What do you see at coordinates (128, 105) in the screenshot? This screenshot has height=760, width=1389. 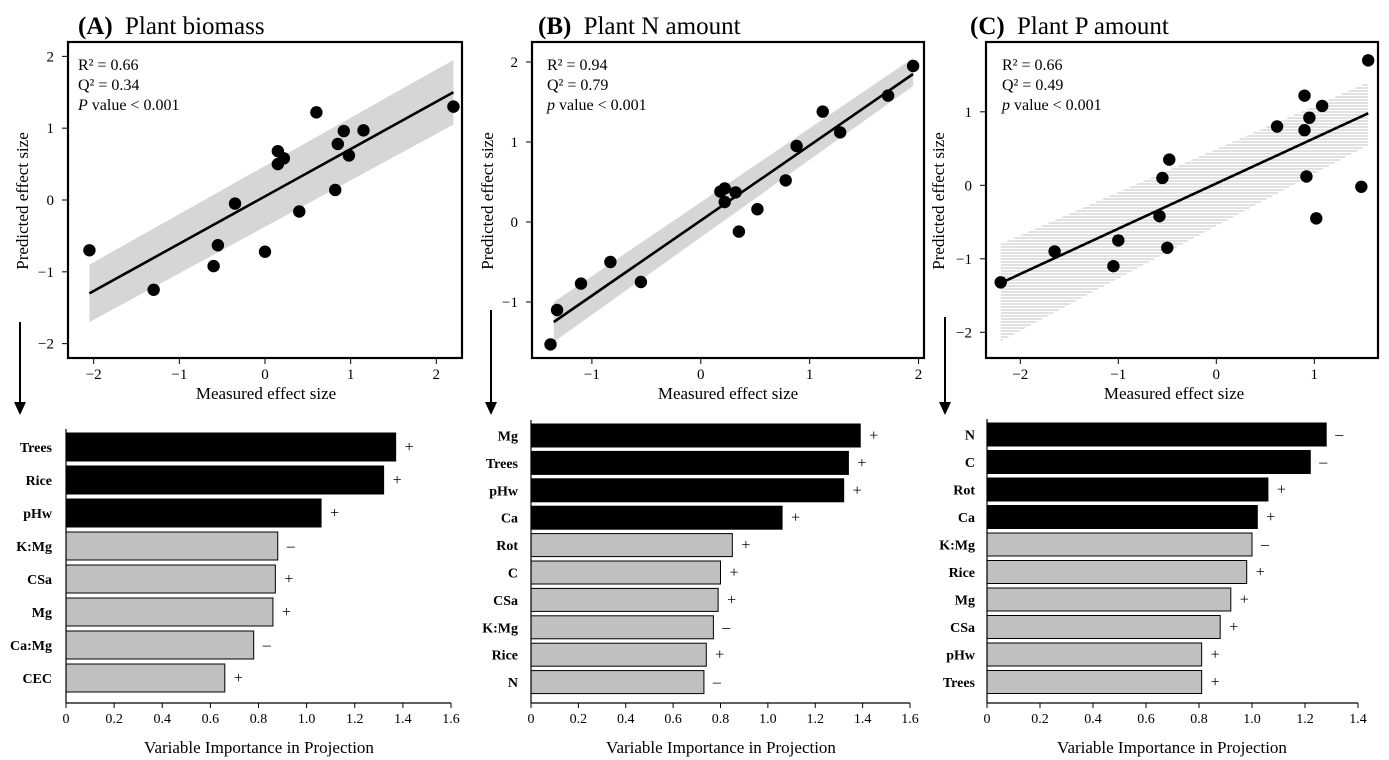 I see `panel-a-stat-p: P value < 0.001` at bounding box center [128, 105].